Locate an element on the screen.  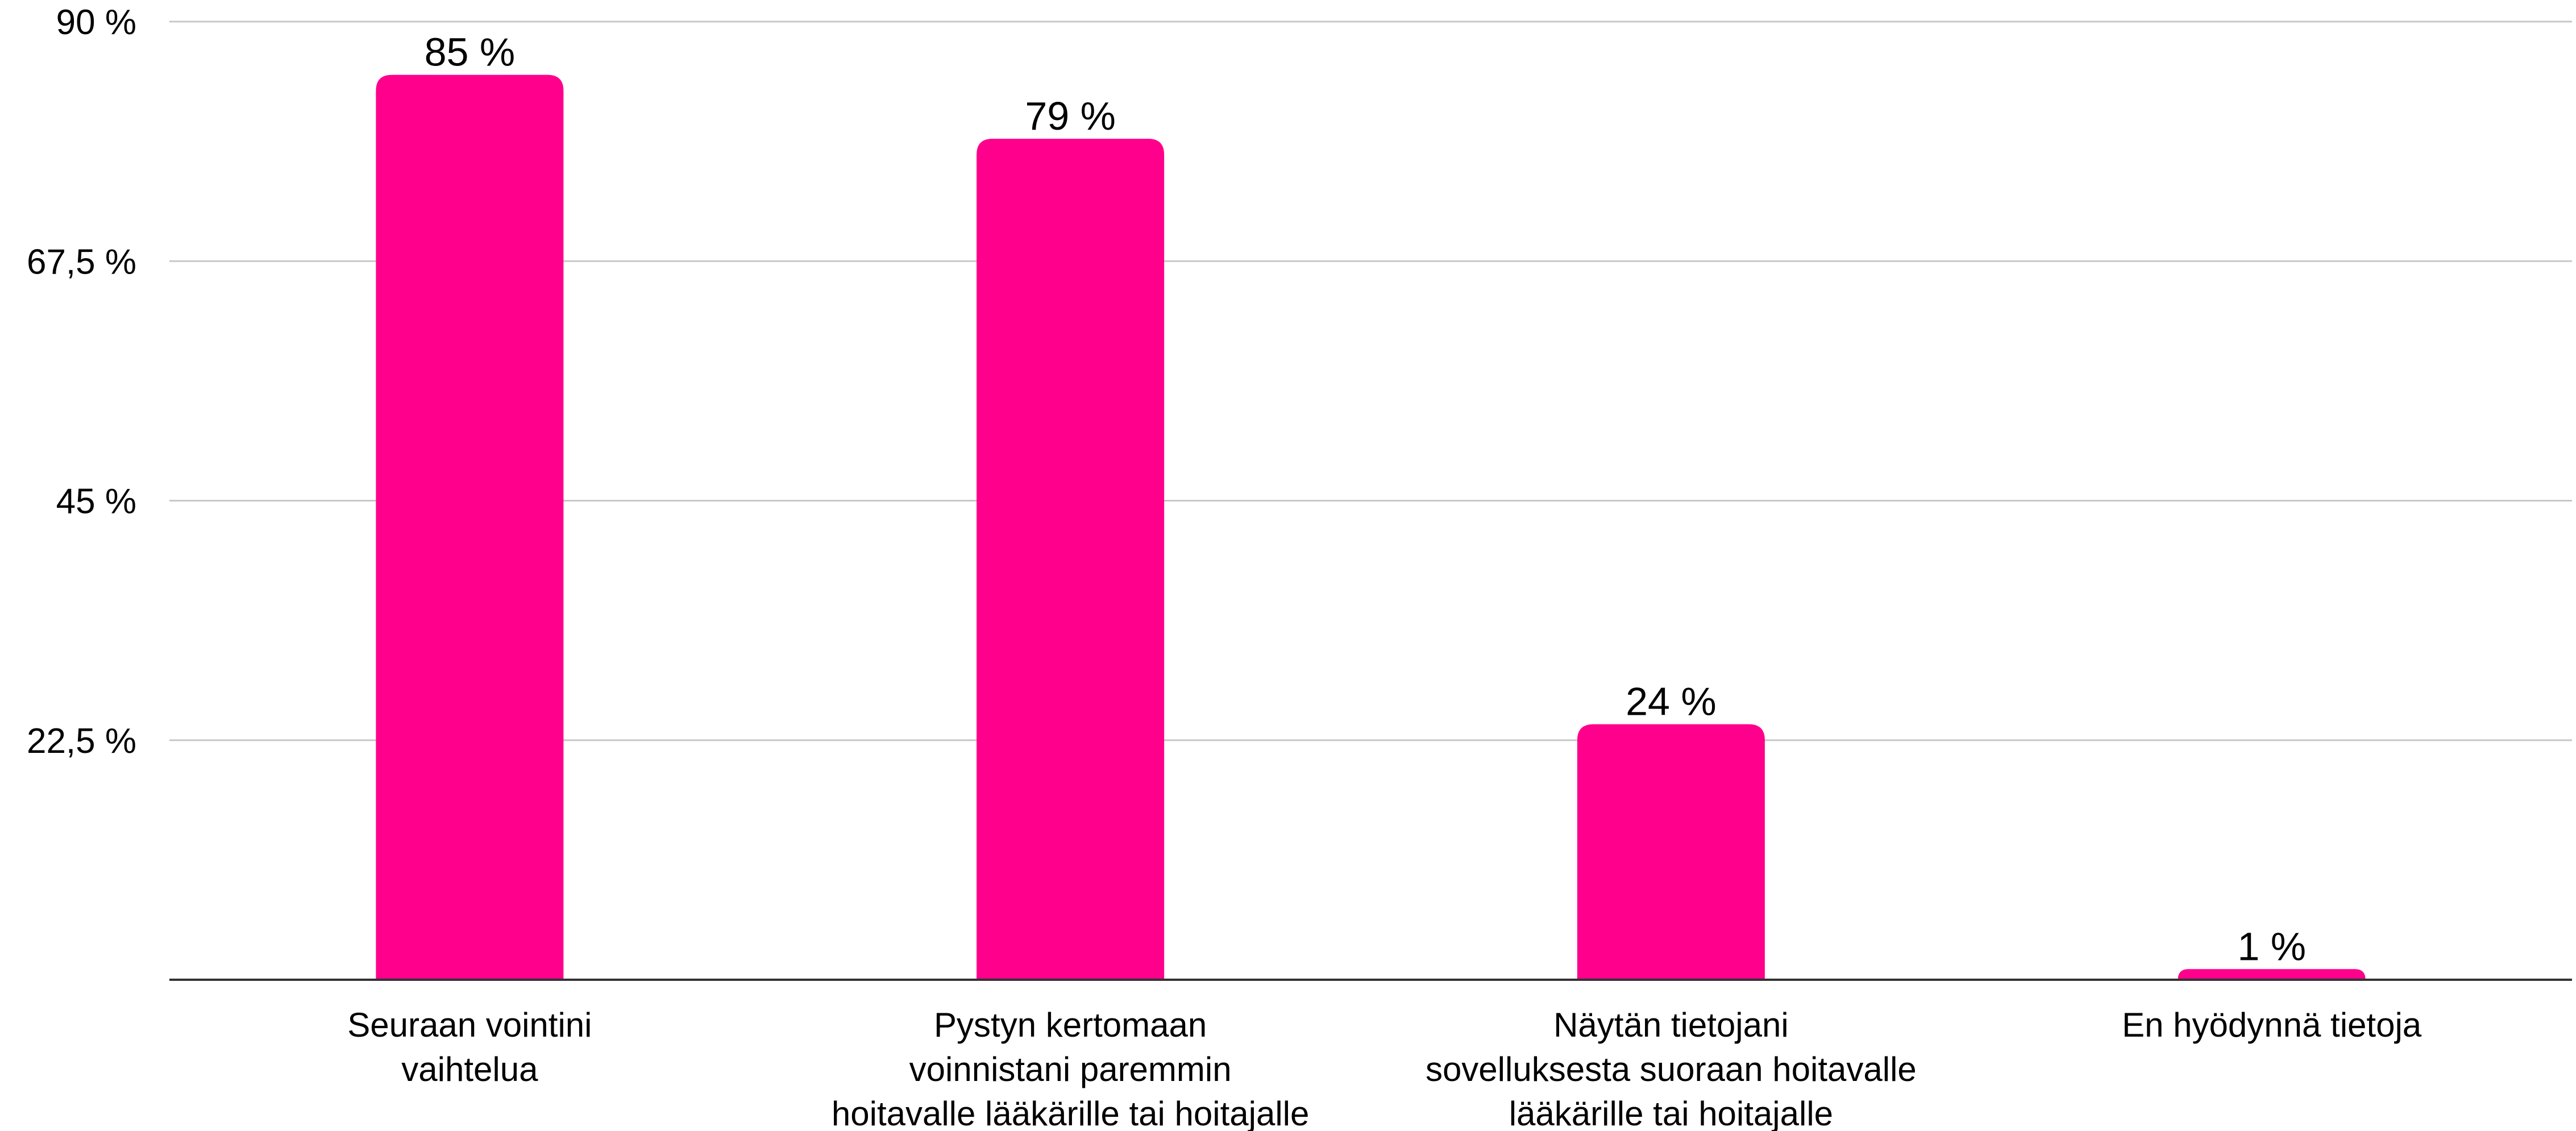
category-label: Seuraan vointini vaihtelua is located at coordinates (470, 1047).